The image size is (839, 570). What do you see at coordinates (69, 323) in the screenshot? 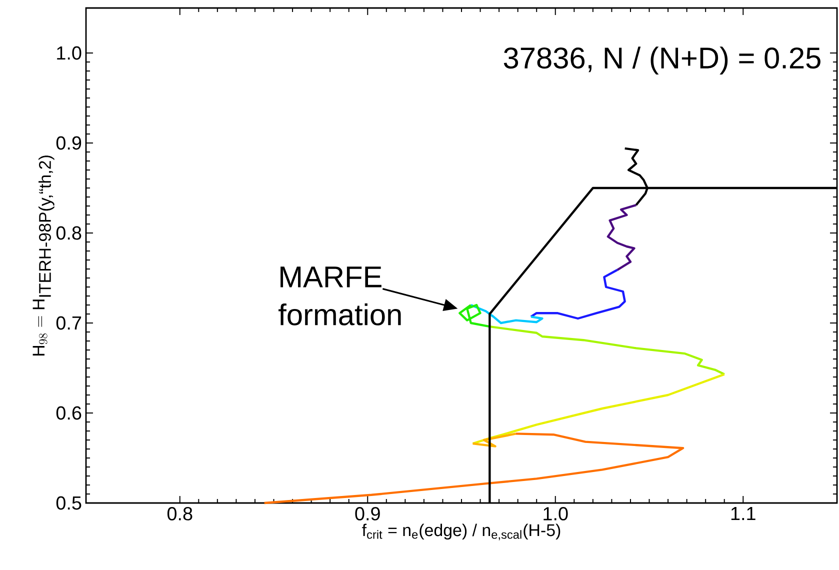
I see `y-tick-label: 0.7` at bounding box center [69, 323].